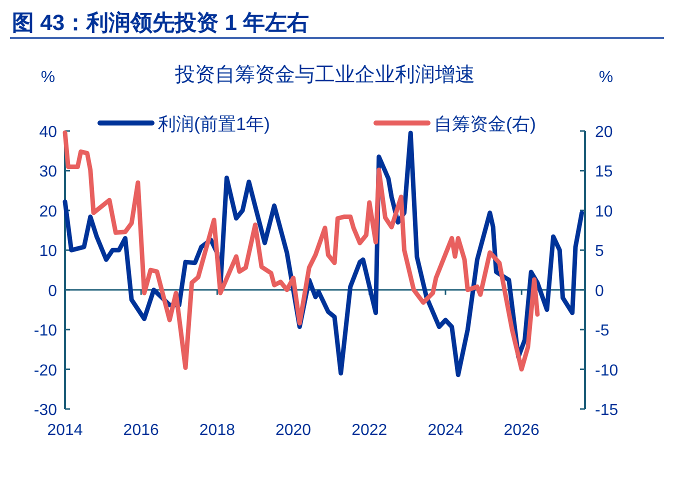  What do you see at coordinates (65, 430) in the screenshot?
I see `x-tick-label: 2014` at bounding box center [65, 430].